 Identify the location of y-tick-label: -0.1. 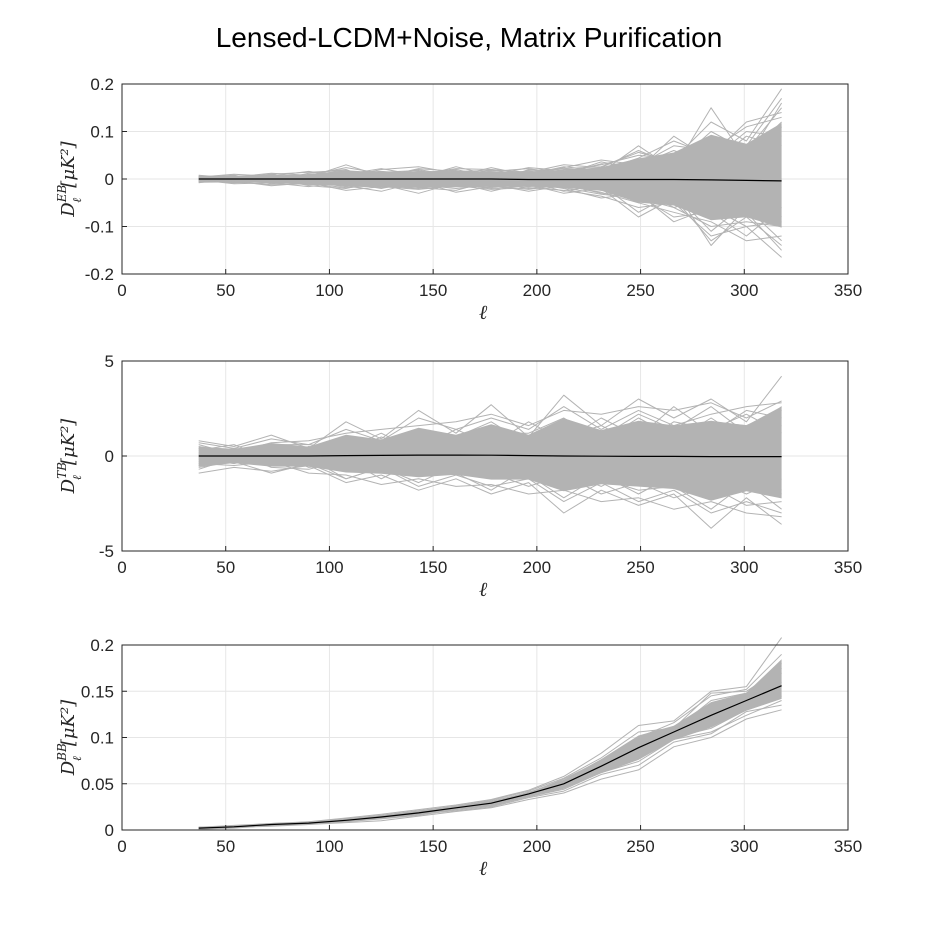
(99, 227).